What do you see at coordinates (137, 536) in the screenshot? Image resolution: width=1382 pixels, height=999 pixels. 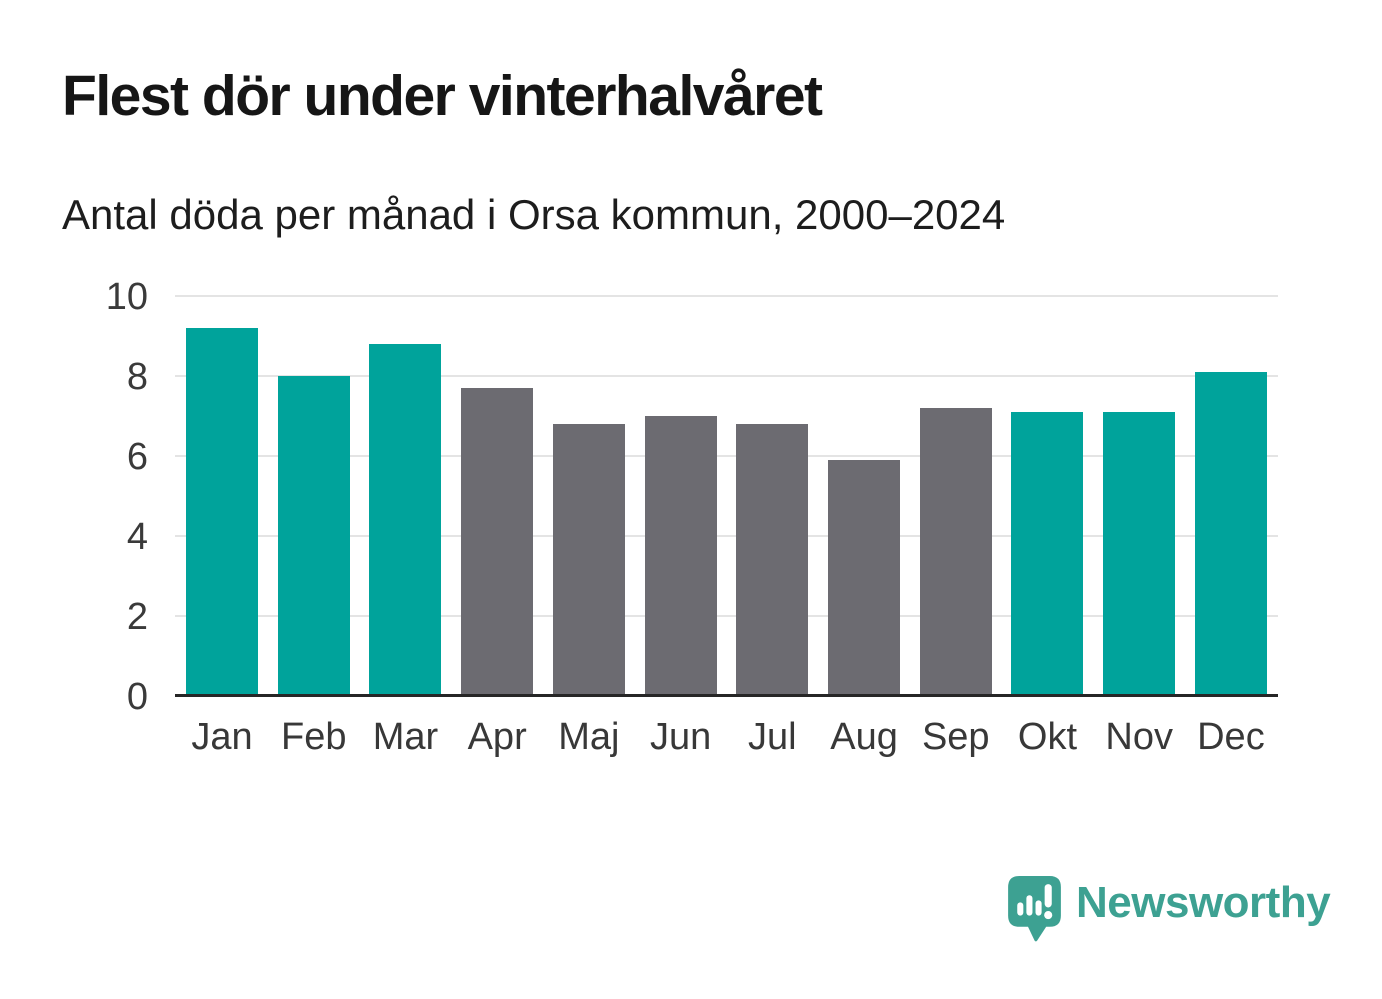 I see `y-tick-label-4: 4` at bounding box center [137, 536].